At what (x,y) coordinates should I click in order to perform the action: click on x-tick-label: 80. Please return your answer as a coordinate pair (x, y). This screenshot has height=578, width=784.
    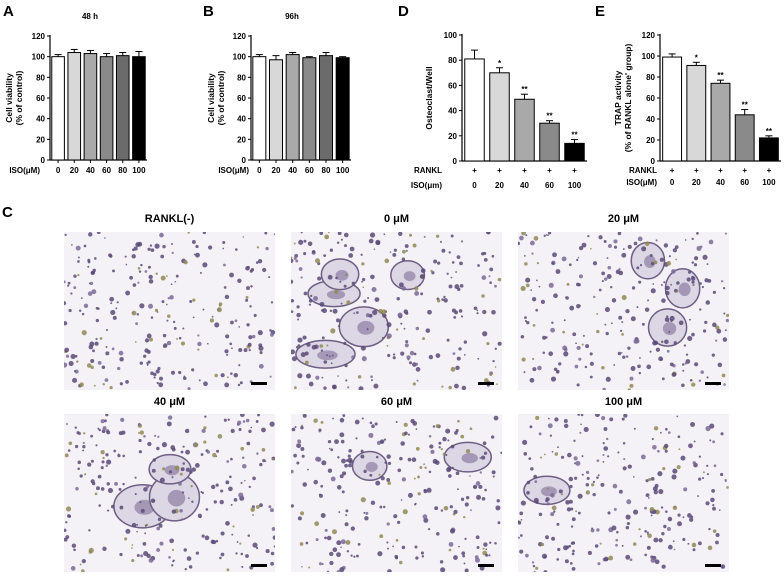
    Looking at the image, I should click on (122, 170).